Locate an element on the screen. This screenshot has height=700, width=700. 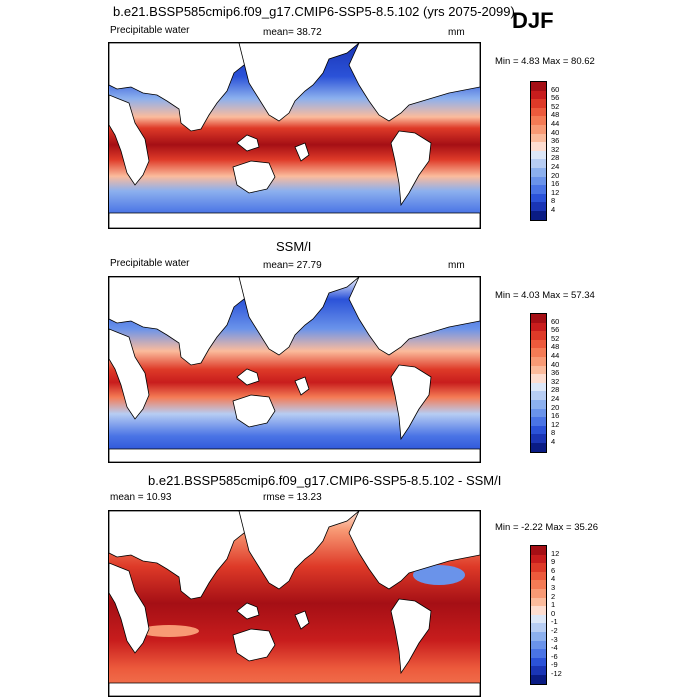
panel1-colorbar-box is located at coordinates (538, 151).